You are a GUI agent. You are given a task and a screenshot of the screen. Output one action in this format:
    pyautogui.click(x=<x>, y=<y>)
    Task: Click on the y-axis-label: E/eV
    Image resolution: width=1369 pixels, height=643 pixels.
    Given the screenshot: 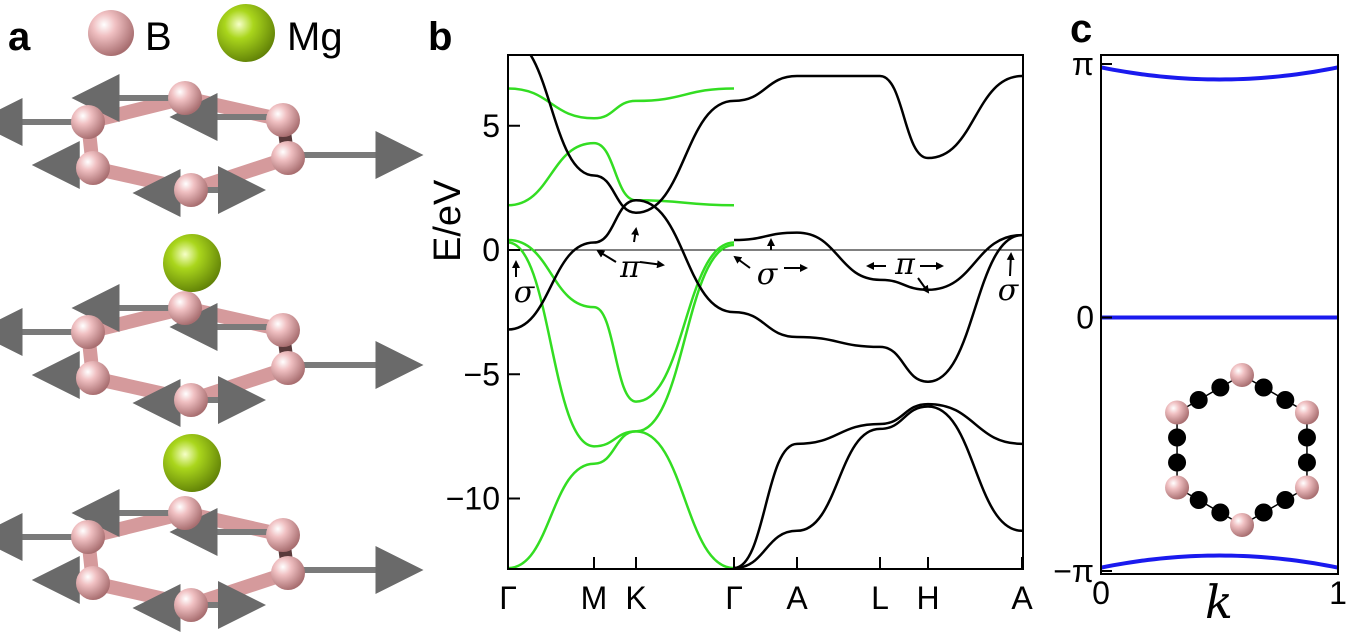 What is the action you would take?
    pyautogui.click(x=448, y=220)
    